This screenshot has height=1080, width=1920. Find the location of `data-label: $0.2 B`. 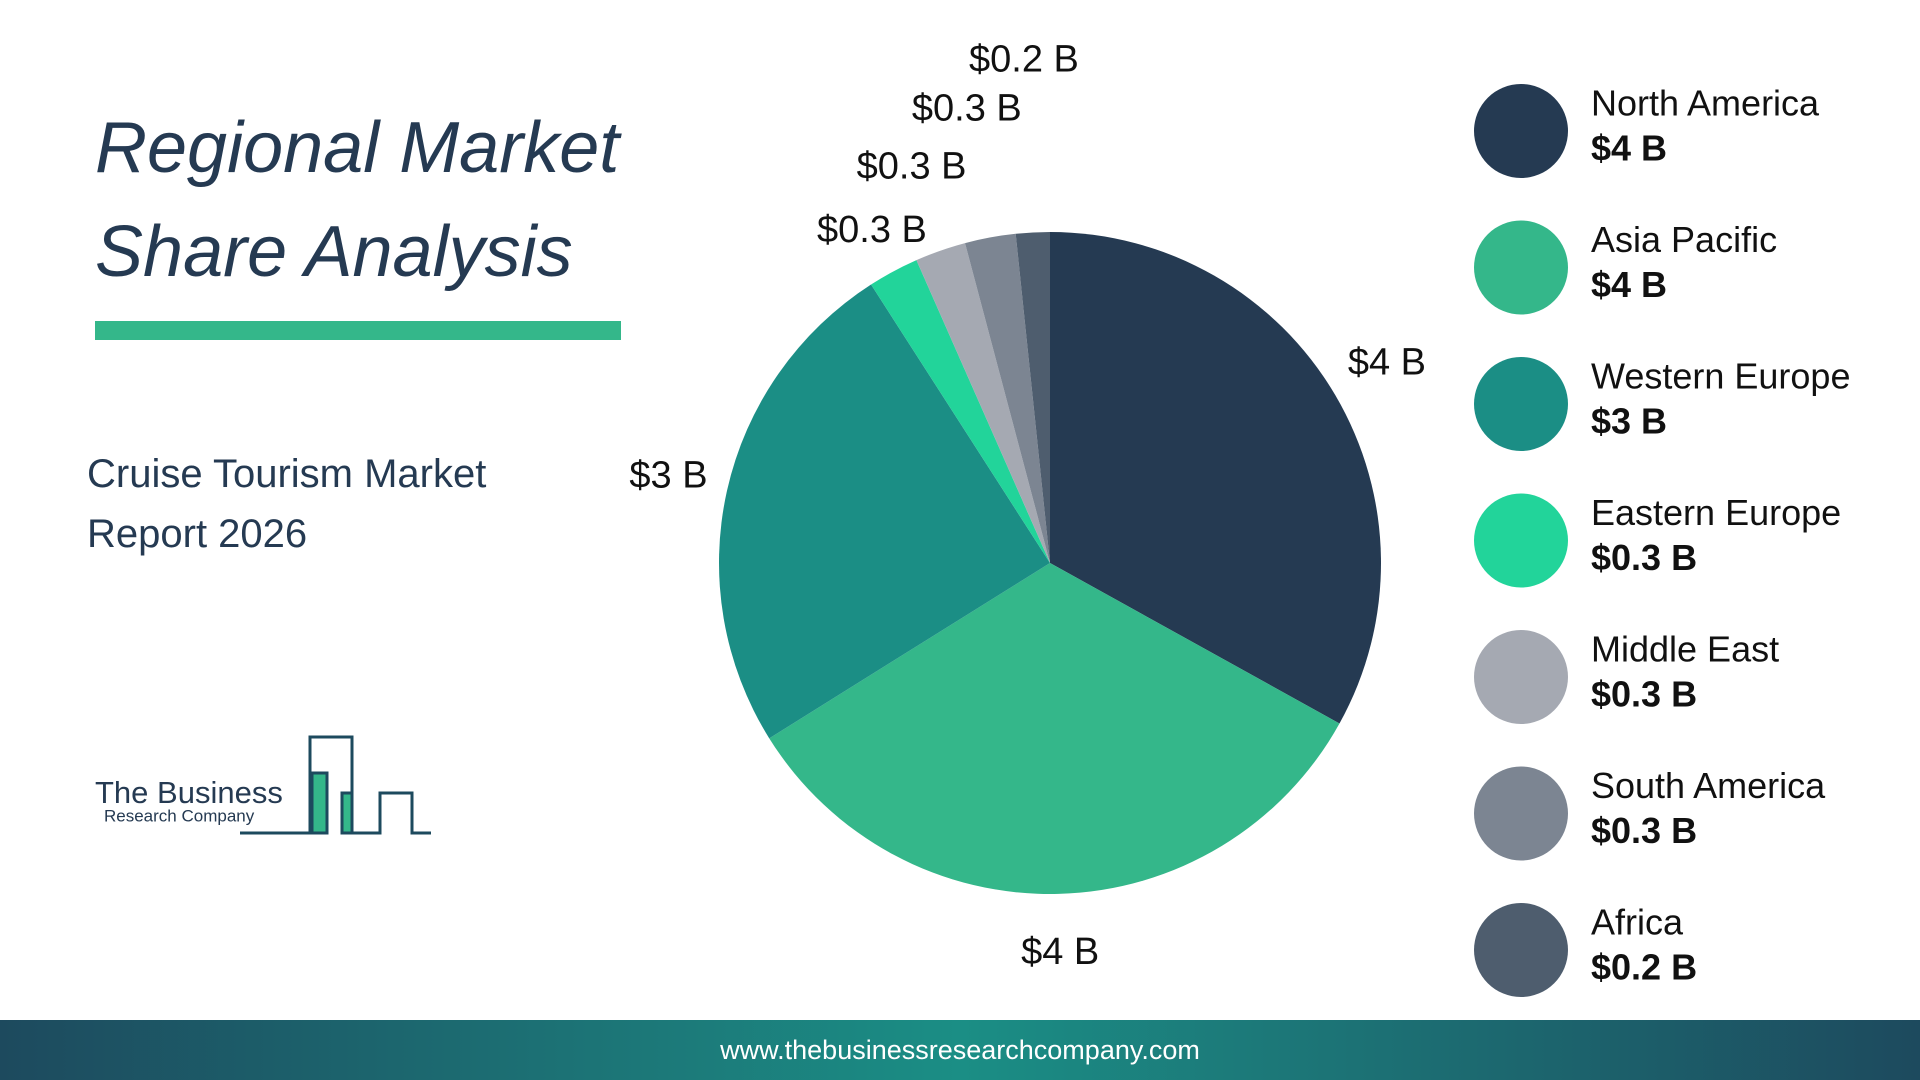

data-label: $0.2 B is located at coordinates (1024, 60).